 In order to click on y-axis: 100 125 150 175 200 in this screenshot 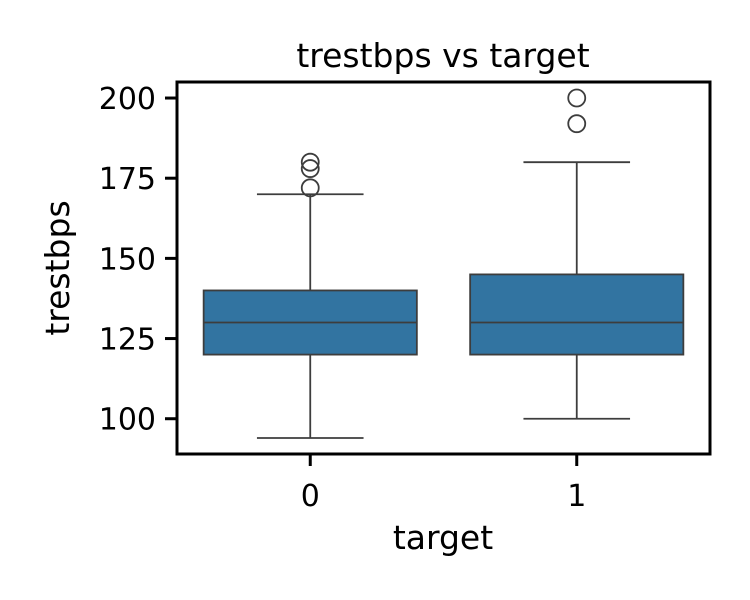, I will do `click(138, 260)`.